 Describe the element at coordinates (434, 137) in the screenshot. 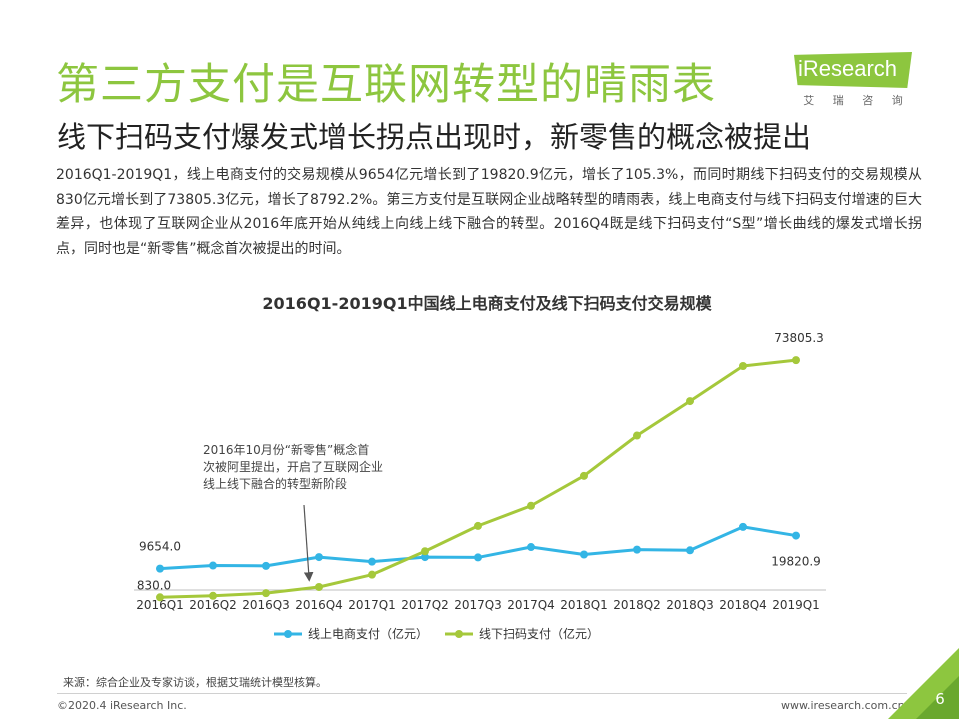

I see `page-subtitle: 线下扫码支付爆发式增长拐点出现时，新零售的概念被提出` at that location.